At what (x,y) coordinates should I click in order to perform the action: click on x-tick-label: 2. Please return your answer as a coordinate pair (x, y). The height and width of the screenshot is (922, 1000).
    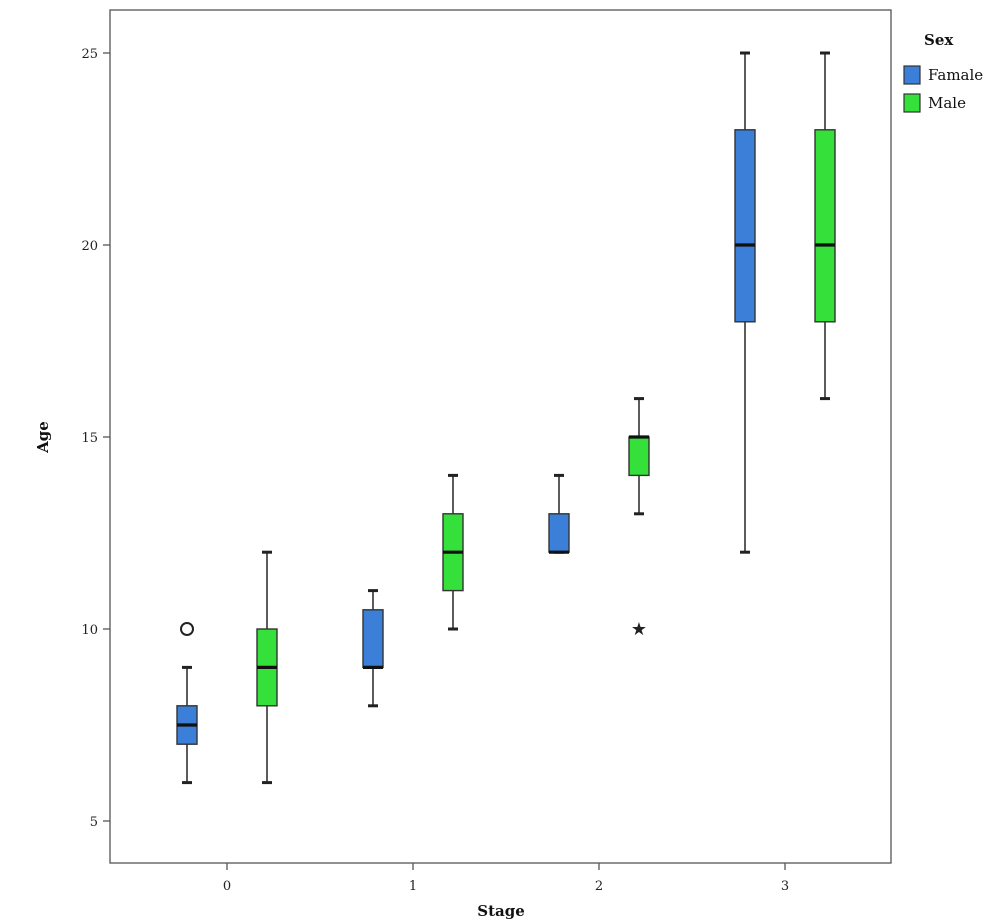
    Looking at the image, I should click on (599, 886).